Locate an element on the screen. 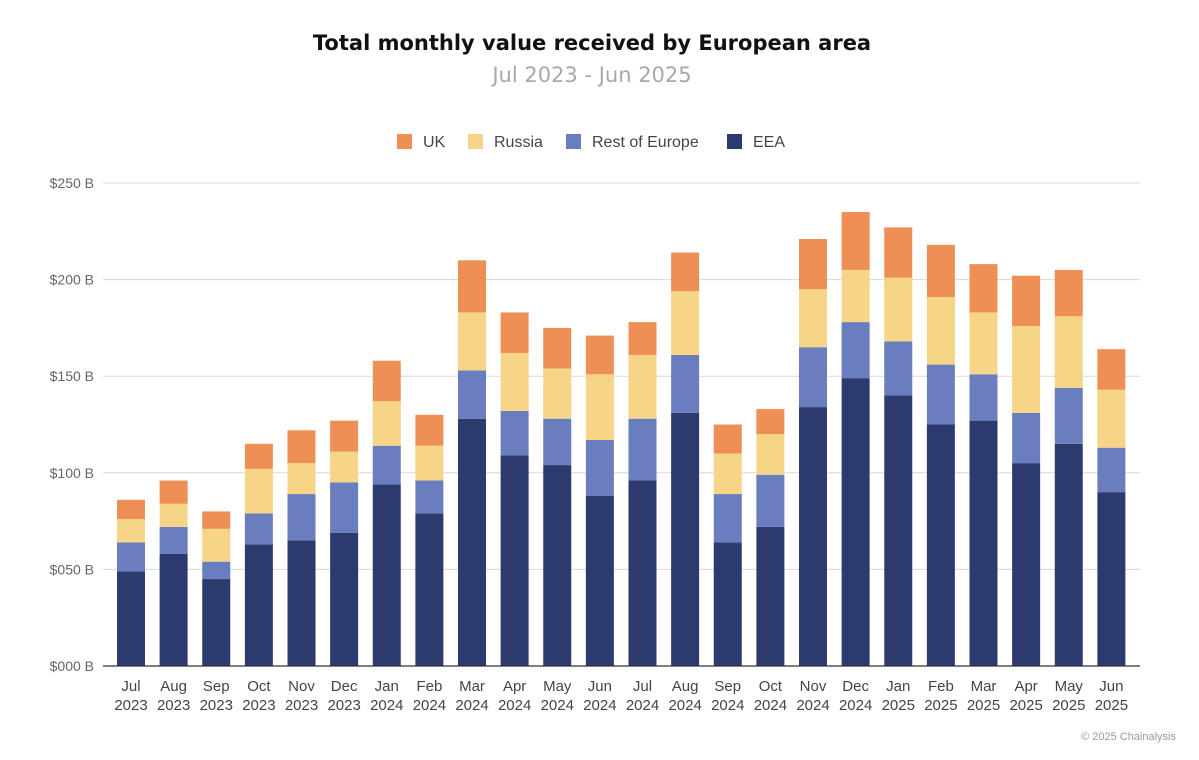 The width and height of the screenshot is (1199, 760). x-tick-label-month: Sep is located at coordinates (727, 686).